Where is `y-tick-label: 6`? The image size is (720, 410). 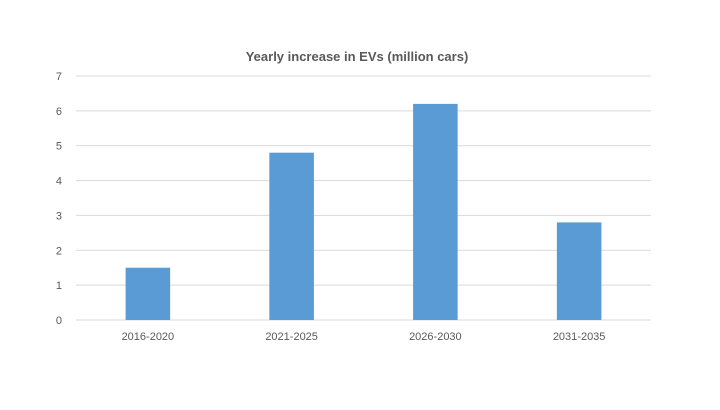
y-tick-label: 6 is located at coordinates (59, 112).